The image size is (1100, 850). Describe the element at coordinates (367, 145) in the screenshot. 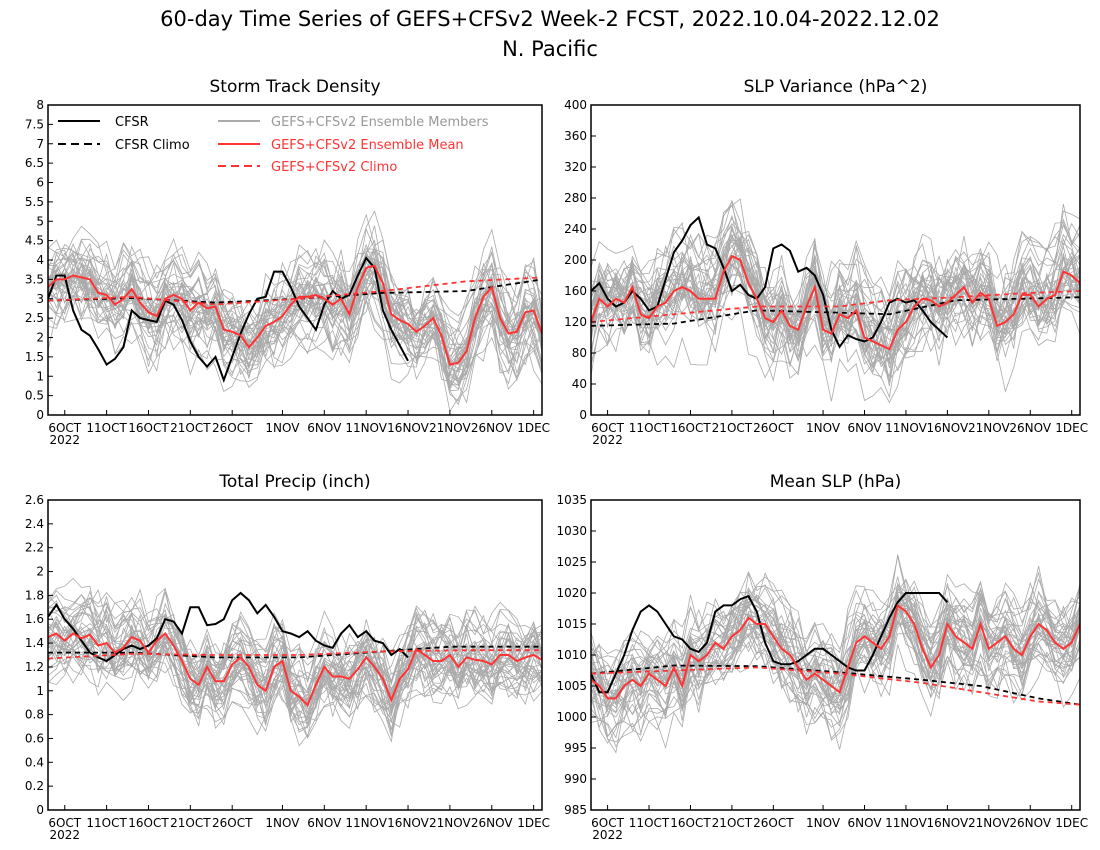

I see `legend-ens-mean-label: GEFS+CFSv2 Ensemble Mean` at that location.